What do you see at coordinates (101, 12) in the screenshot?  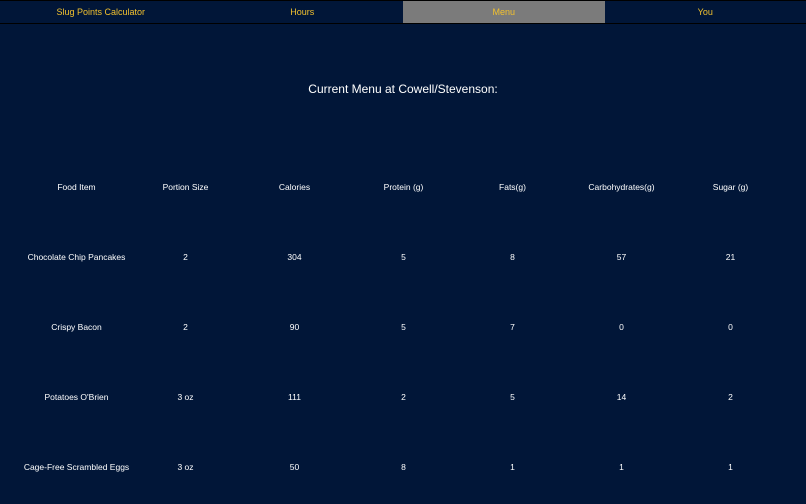 I see `nav-tab: Slug Points Calculator` at bounding box center [101, 12].